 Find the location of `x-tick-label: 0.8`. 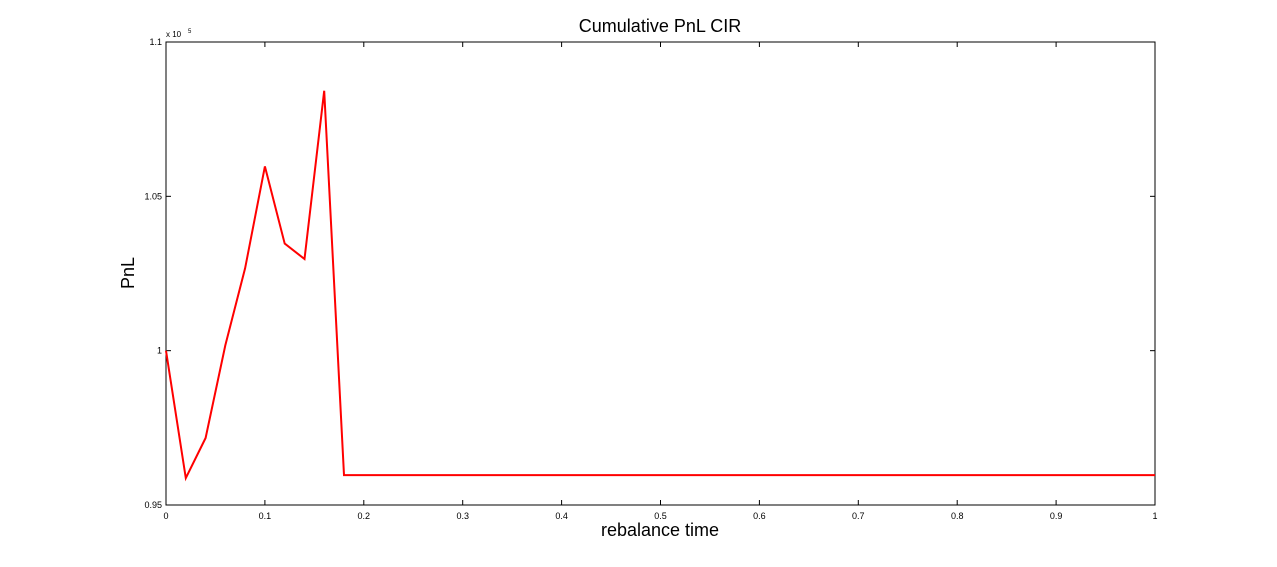

x-tick-label: 0.8 is located at coordinates (957, 516).